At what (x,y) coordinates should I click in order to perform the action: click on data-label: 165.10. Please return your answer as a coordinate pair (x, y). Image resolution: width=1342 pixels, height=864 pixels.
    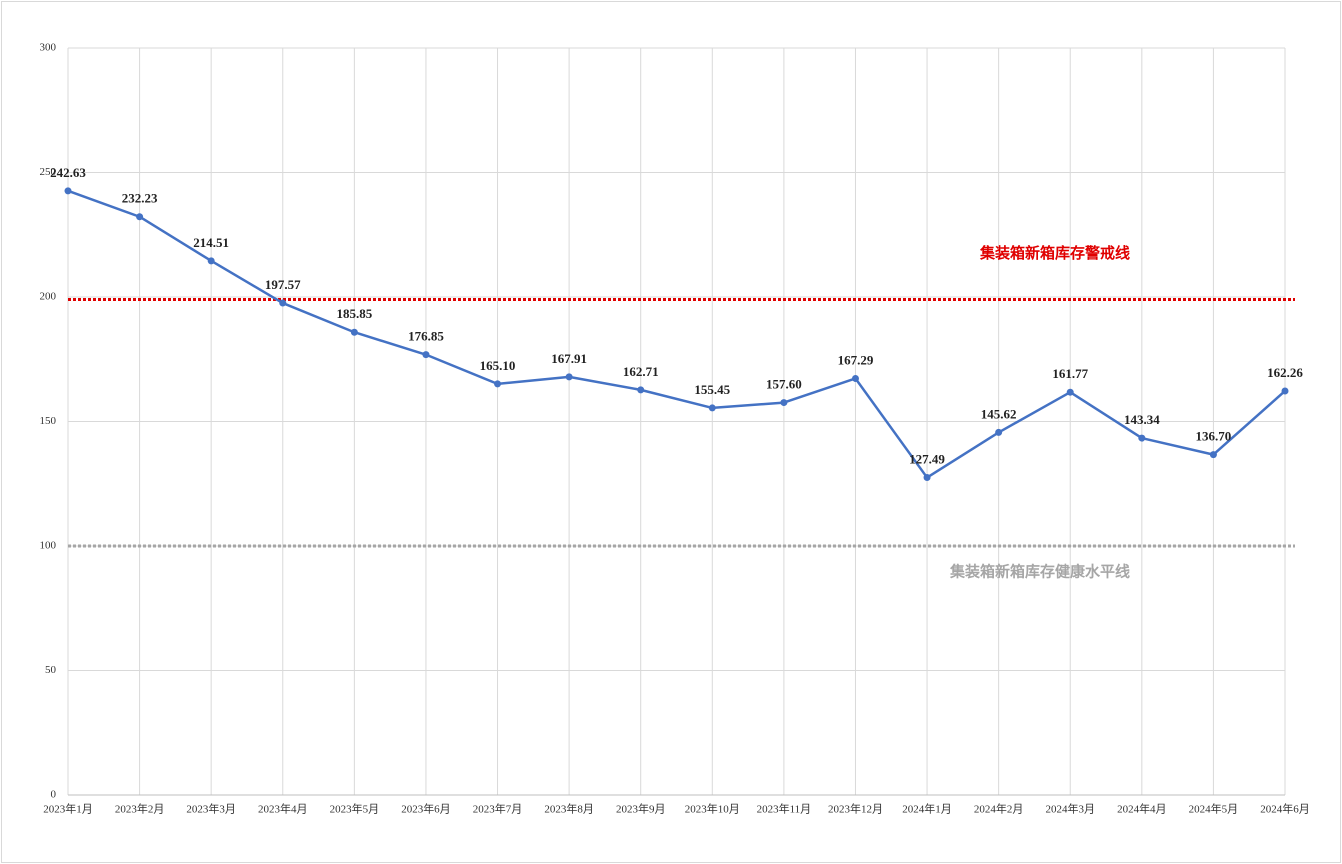
    Looking at the image, I should click on (498, 365).